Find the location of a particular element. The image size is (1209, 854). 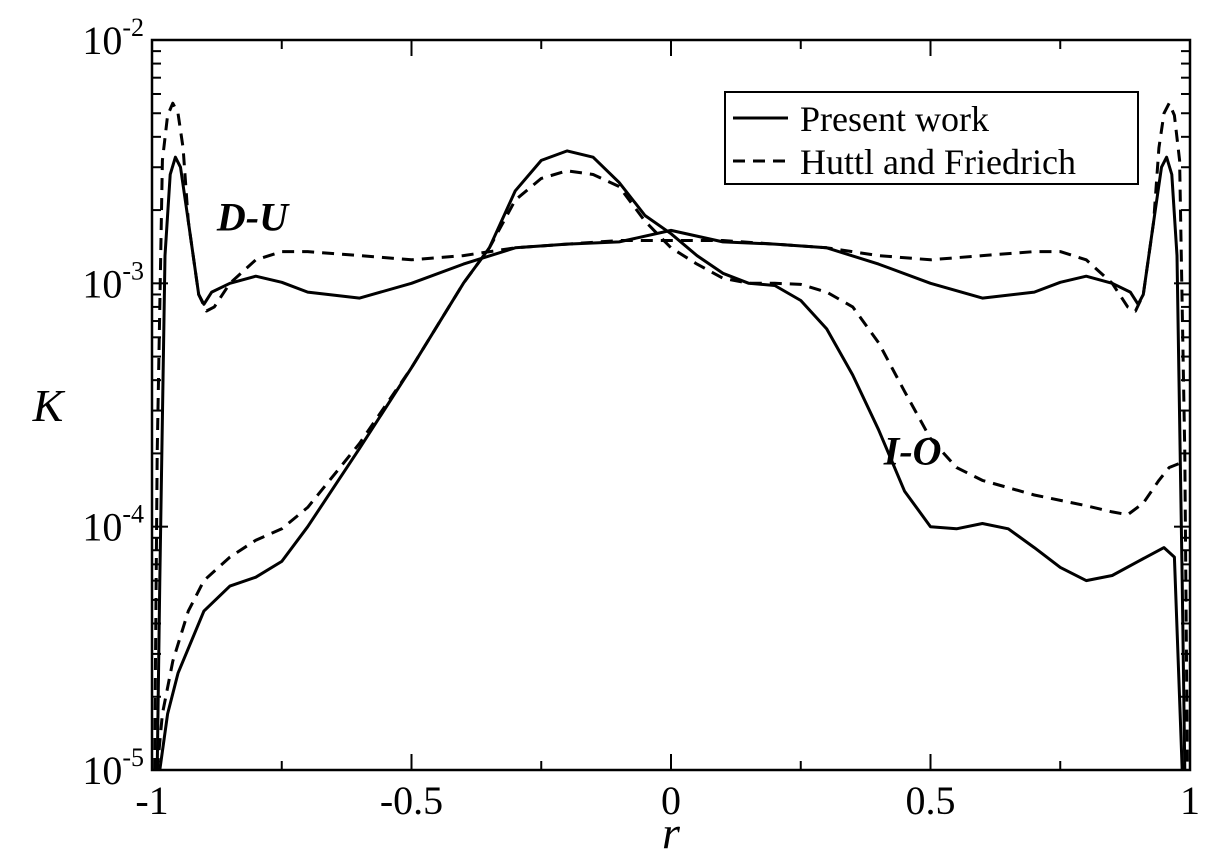

annotation-d-u: D-U is located at coordinates (253, 216).